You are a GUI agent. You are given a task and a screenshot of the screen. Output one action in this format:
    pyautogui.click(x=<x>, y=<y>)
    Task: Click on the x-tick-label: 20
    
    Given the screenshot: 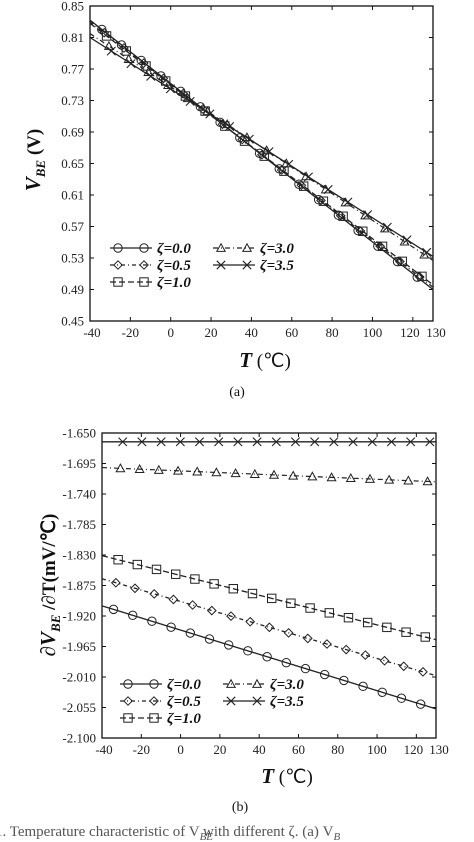 What is the action you would take?
    pyautogui.click(x=219, y=749)
    